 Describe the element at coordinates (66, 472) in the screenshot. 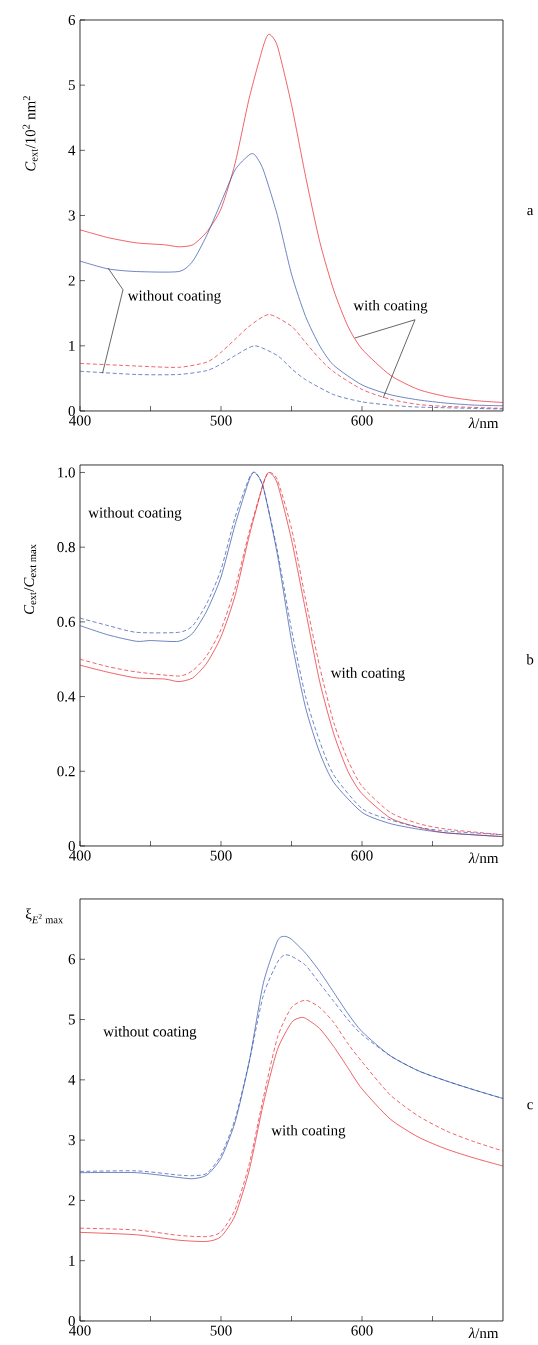

I see `y-tick-label: 1.0` at that location.